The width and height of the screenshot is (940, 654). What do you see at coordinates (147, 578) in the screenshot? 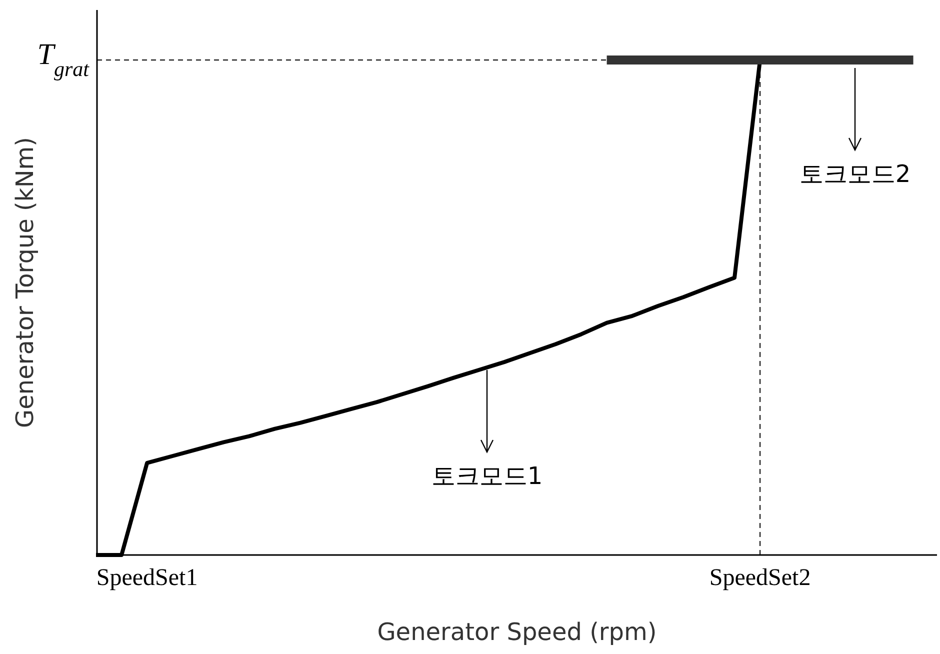
I see `x-tick-label: SpeedSet1` at bounding box center [147, 578].